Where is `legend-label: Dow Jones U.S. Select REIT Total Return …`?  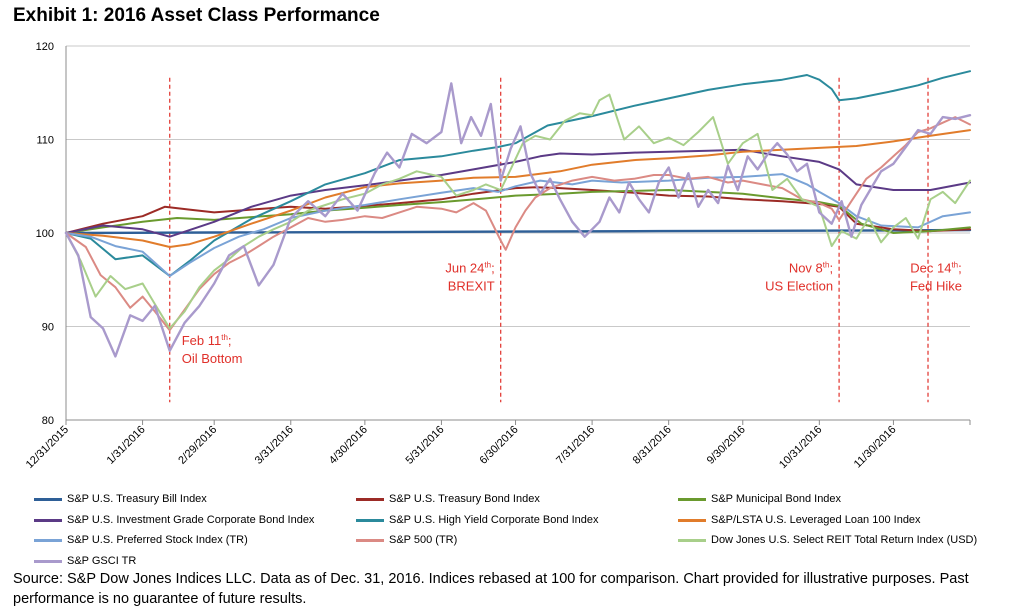 legend-label: Dow Jones U.S. Select REIT Total Return … is located at coordinates (844, 540).